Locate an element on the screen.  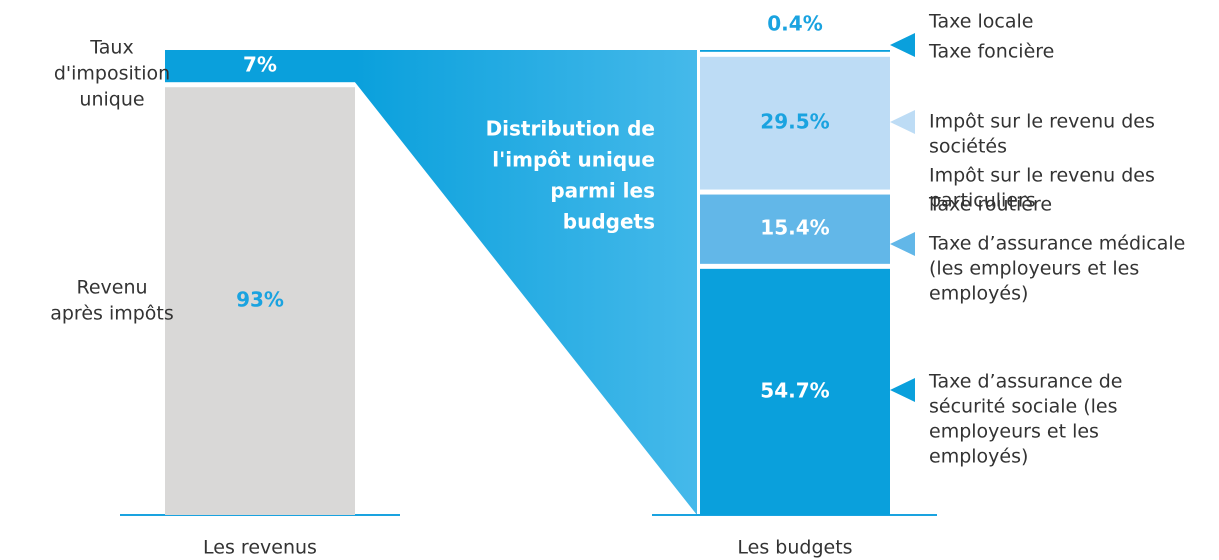
value-label: 7% is located at coordinates (260, 65).